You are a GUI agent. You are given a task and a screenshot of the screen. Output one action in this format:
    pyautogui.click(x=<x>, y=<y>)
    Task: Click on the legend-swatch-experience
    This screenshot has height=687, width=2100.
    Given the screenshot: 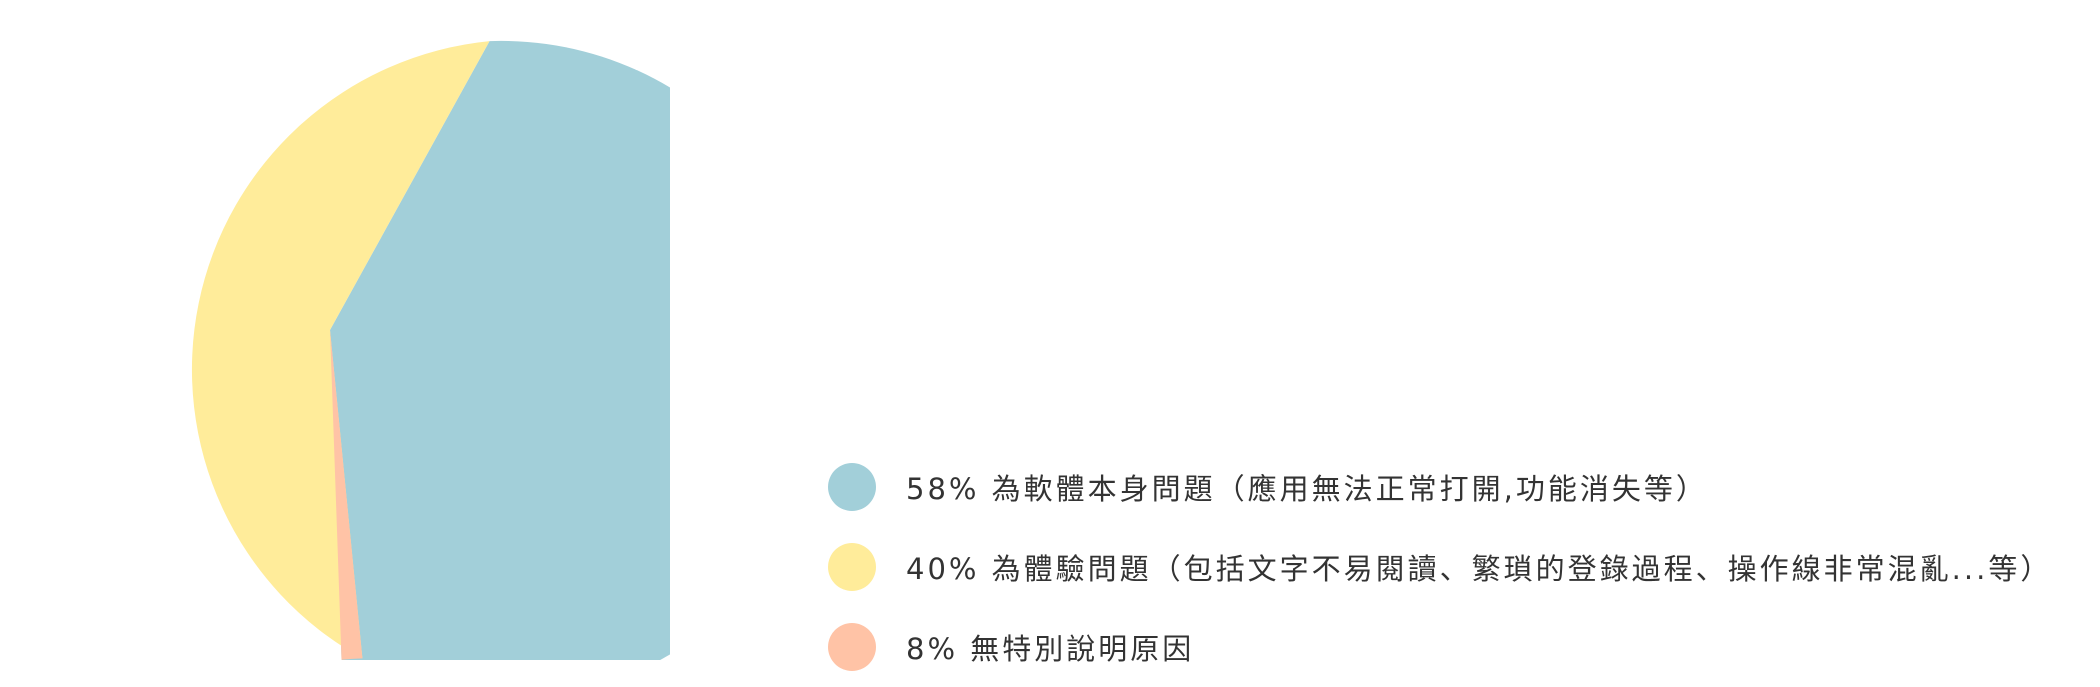 What is the action you would take?
    pyautogui.click(x=852, y=567)
    